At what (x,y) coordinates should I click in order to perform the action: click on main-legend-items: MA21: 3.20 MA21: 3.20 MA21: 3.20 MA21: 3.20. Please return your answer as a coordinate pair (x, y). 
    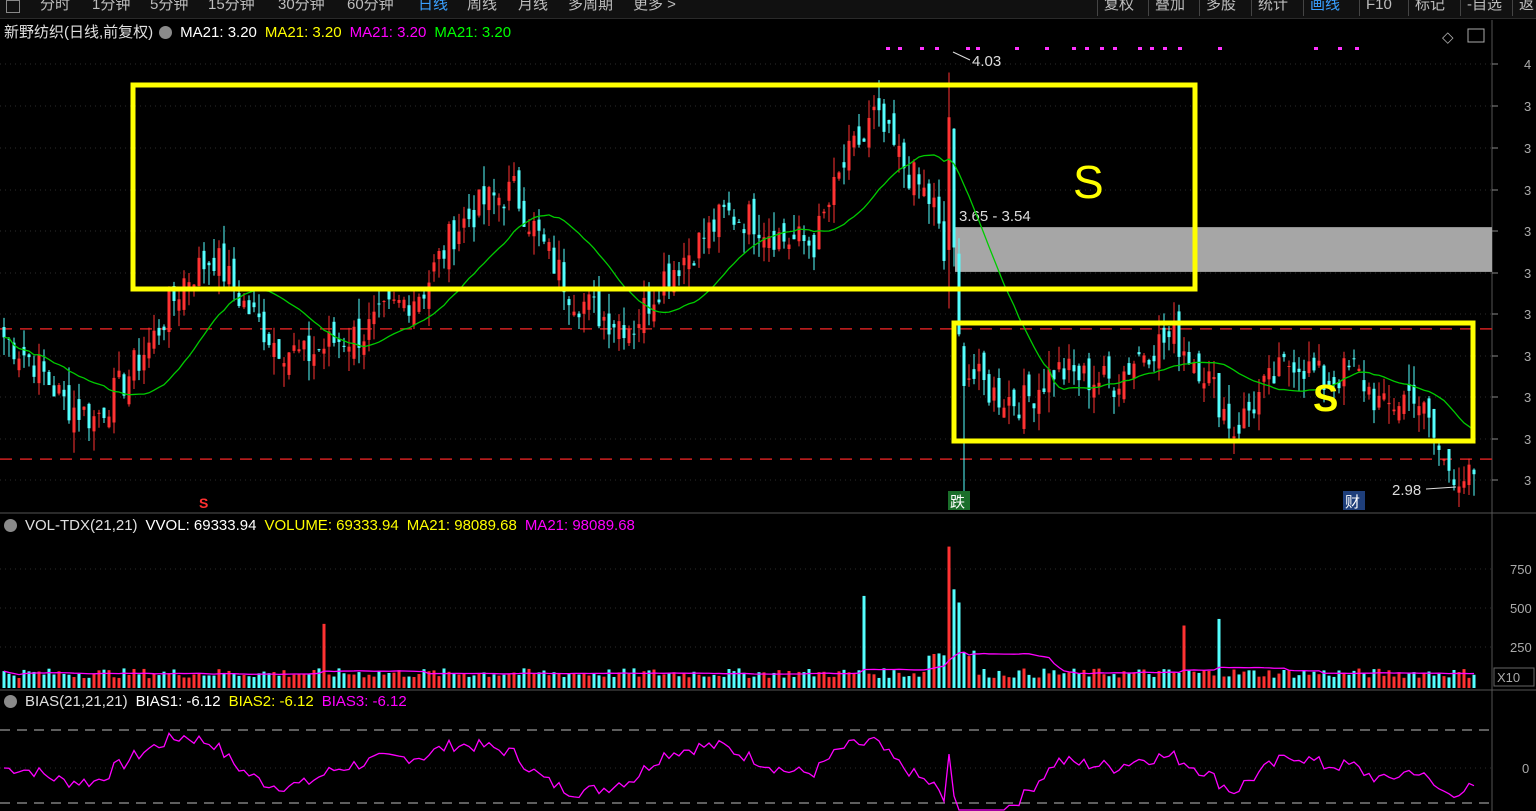
    Looking at the image, I should click on (349, 32).